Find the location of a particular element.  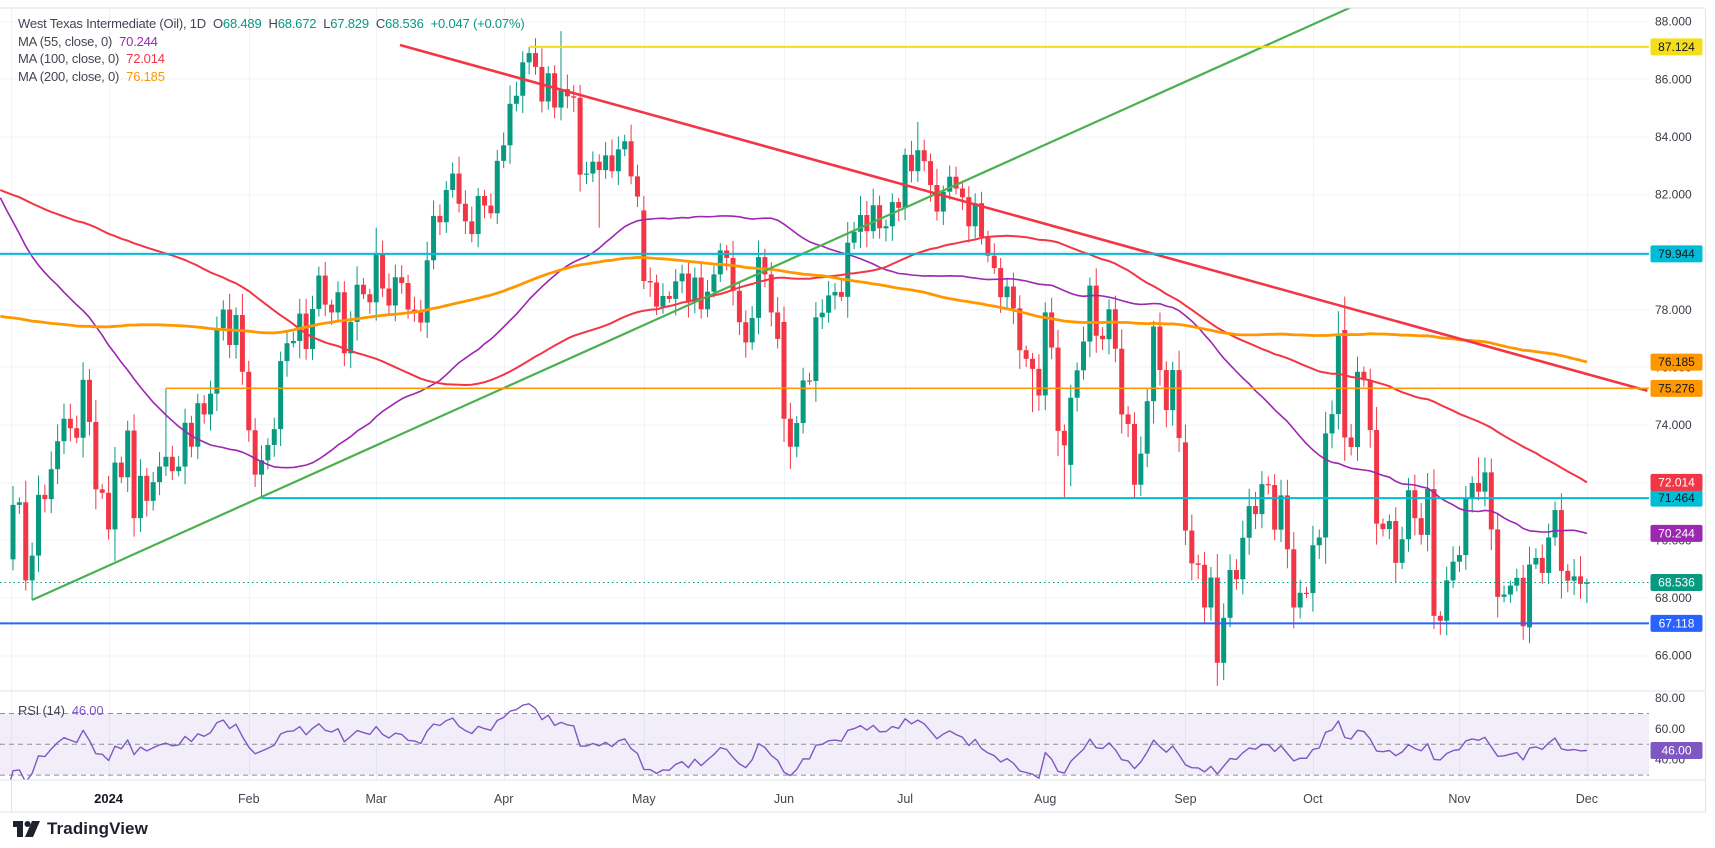

rsi-line is located at coordinates (793, 749).